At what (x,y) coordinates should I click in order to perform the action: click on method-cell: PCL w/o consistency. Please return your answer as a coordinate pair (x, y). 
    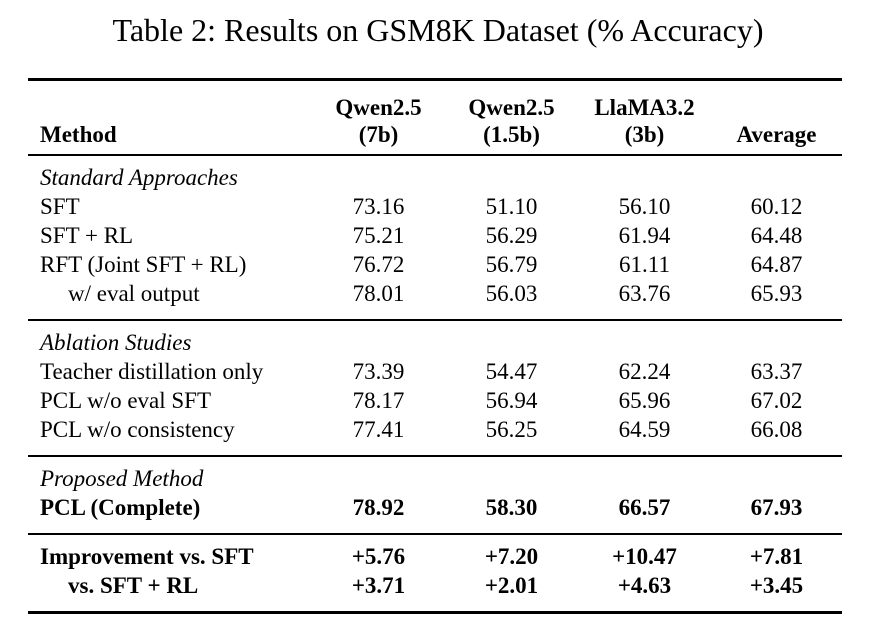
    Looking at the image, I should click on (137, 429).